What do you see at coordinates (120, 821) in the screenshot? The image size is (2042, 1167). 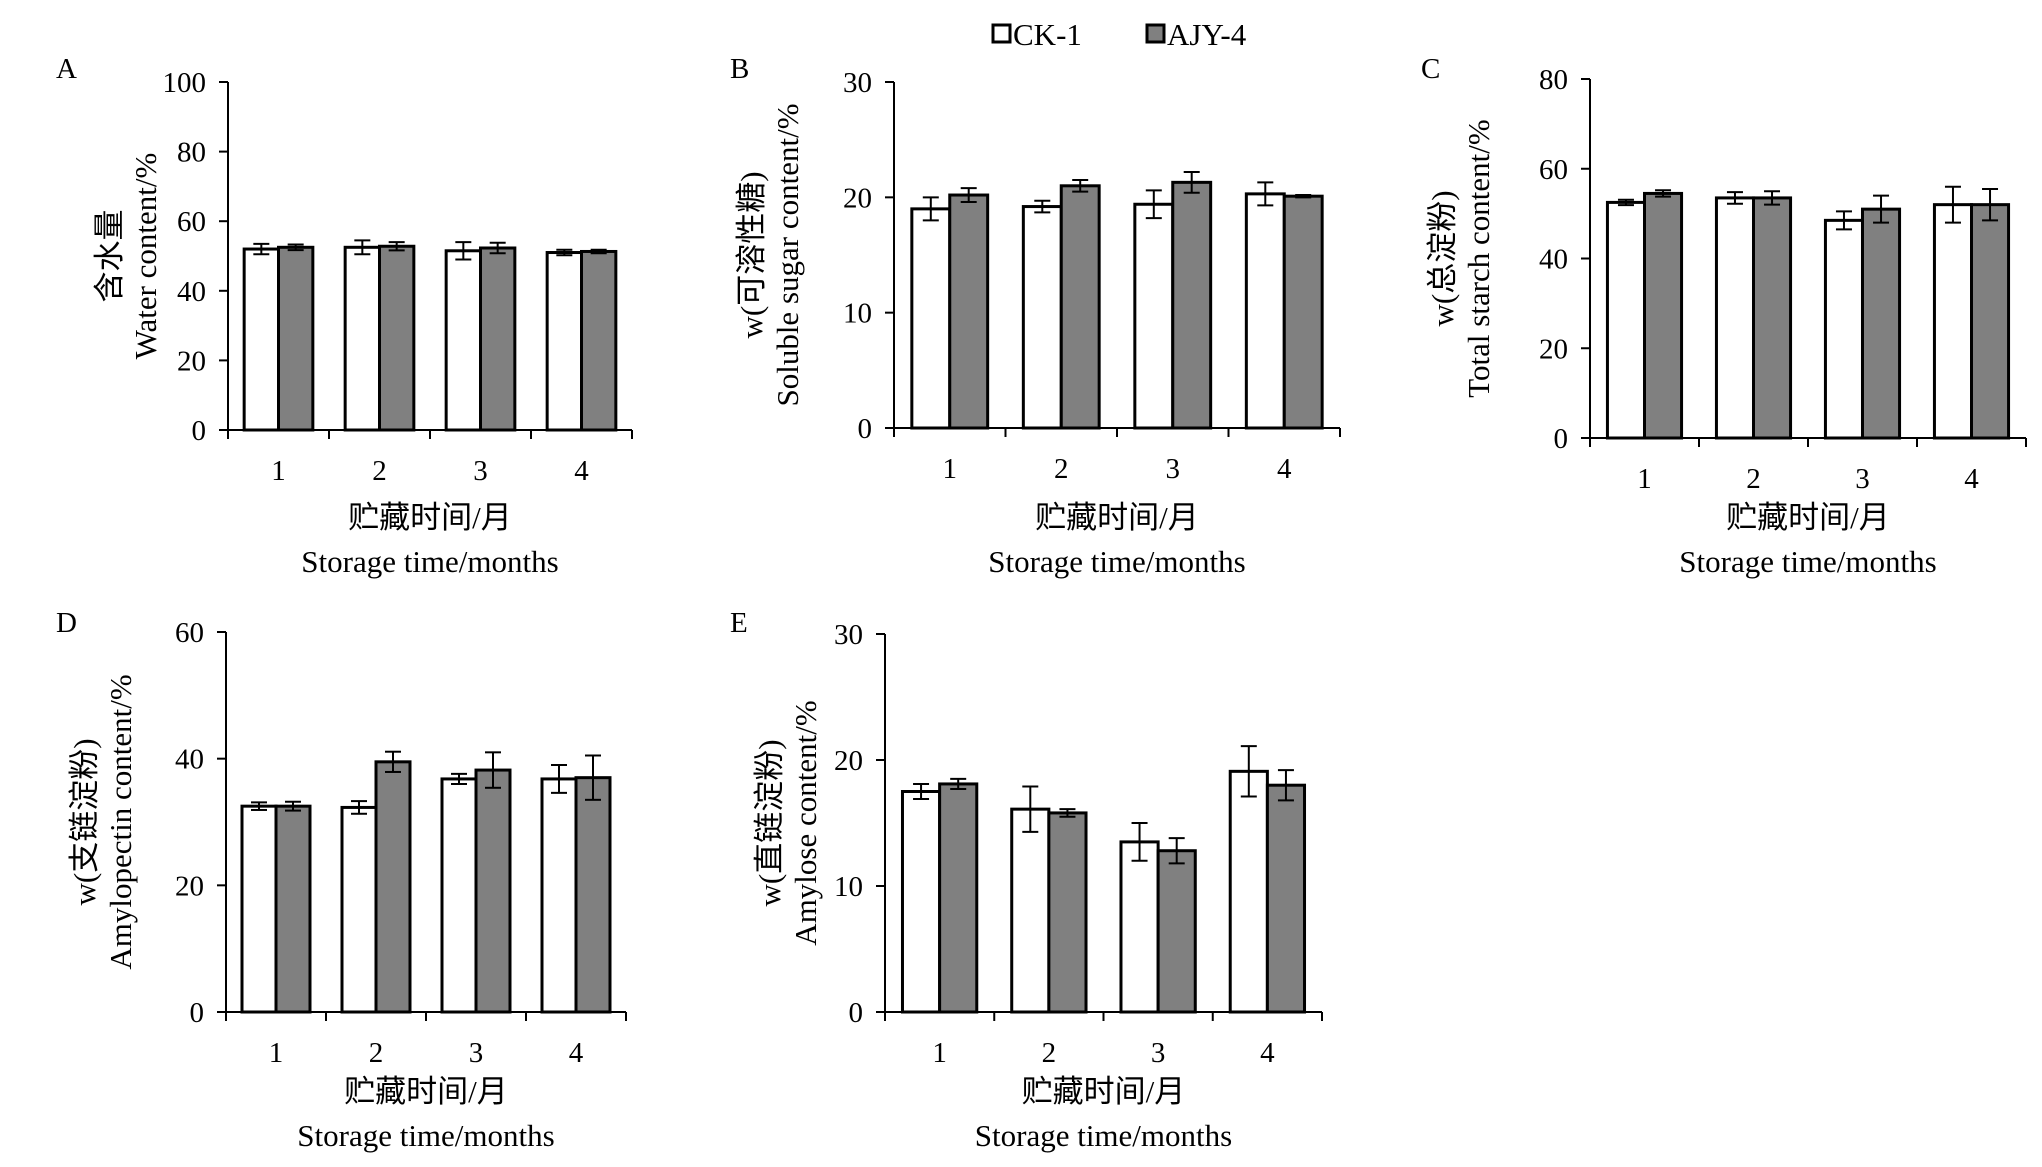 I see `y-axis-title-en: Amylopectin content/%` at bounding box center [120, 821].